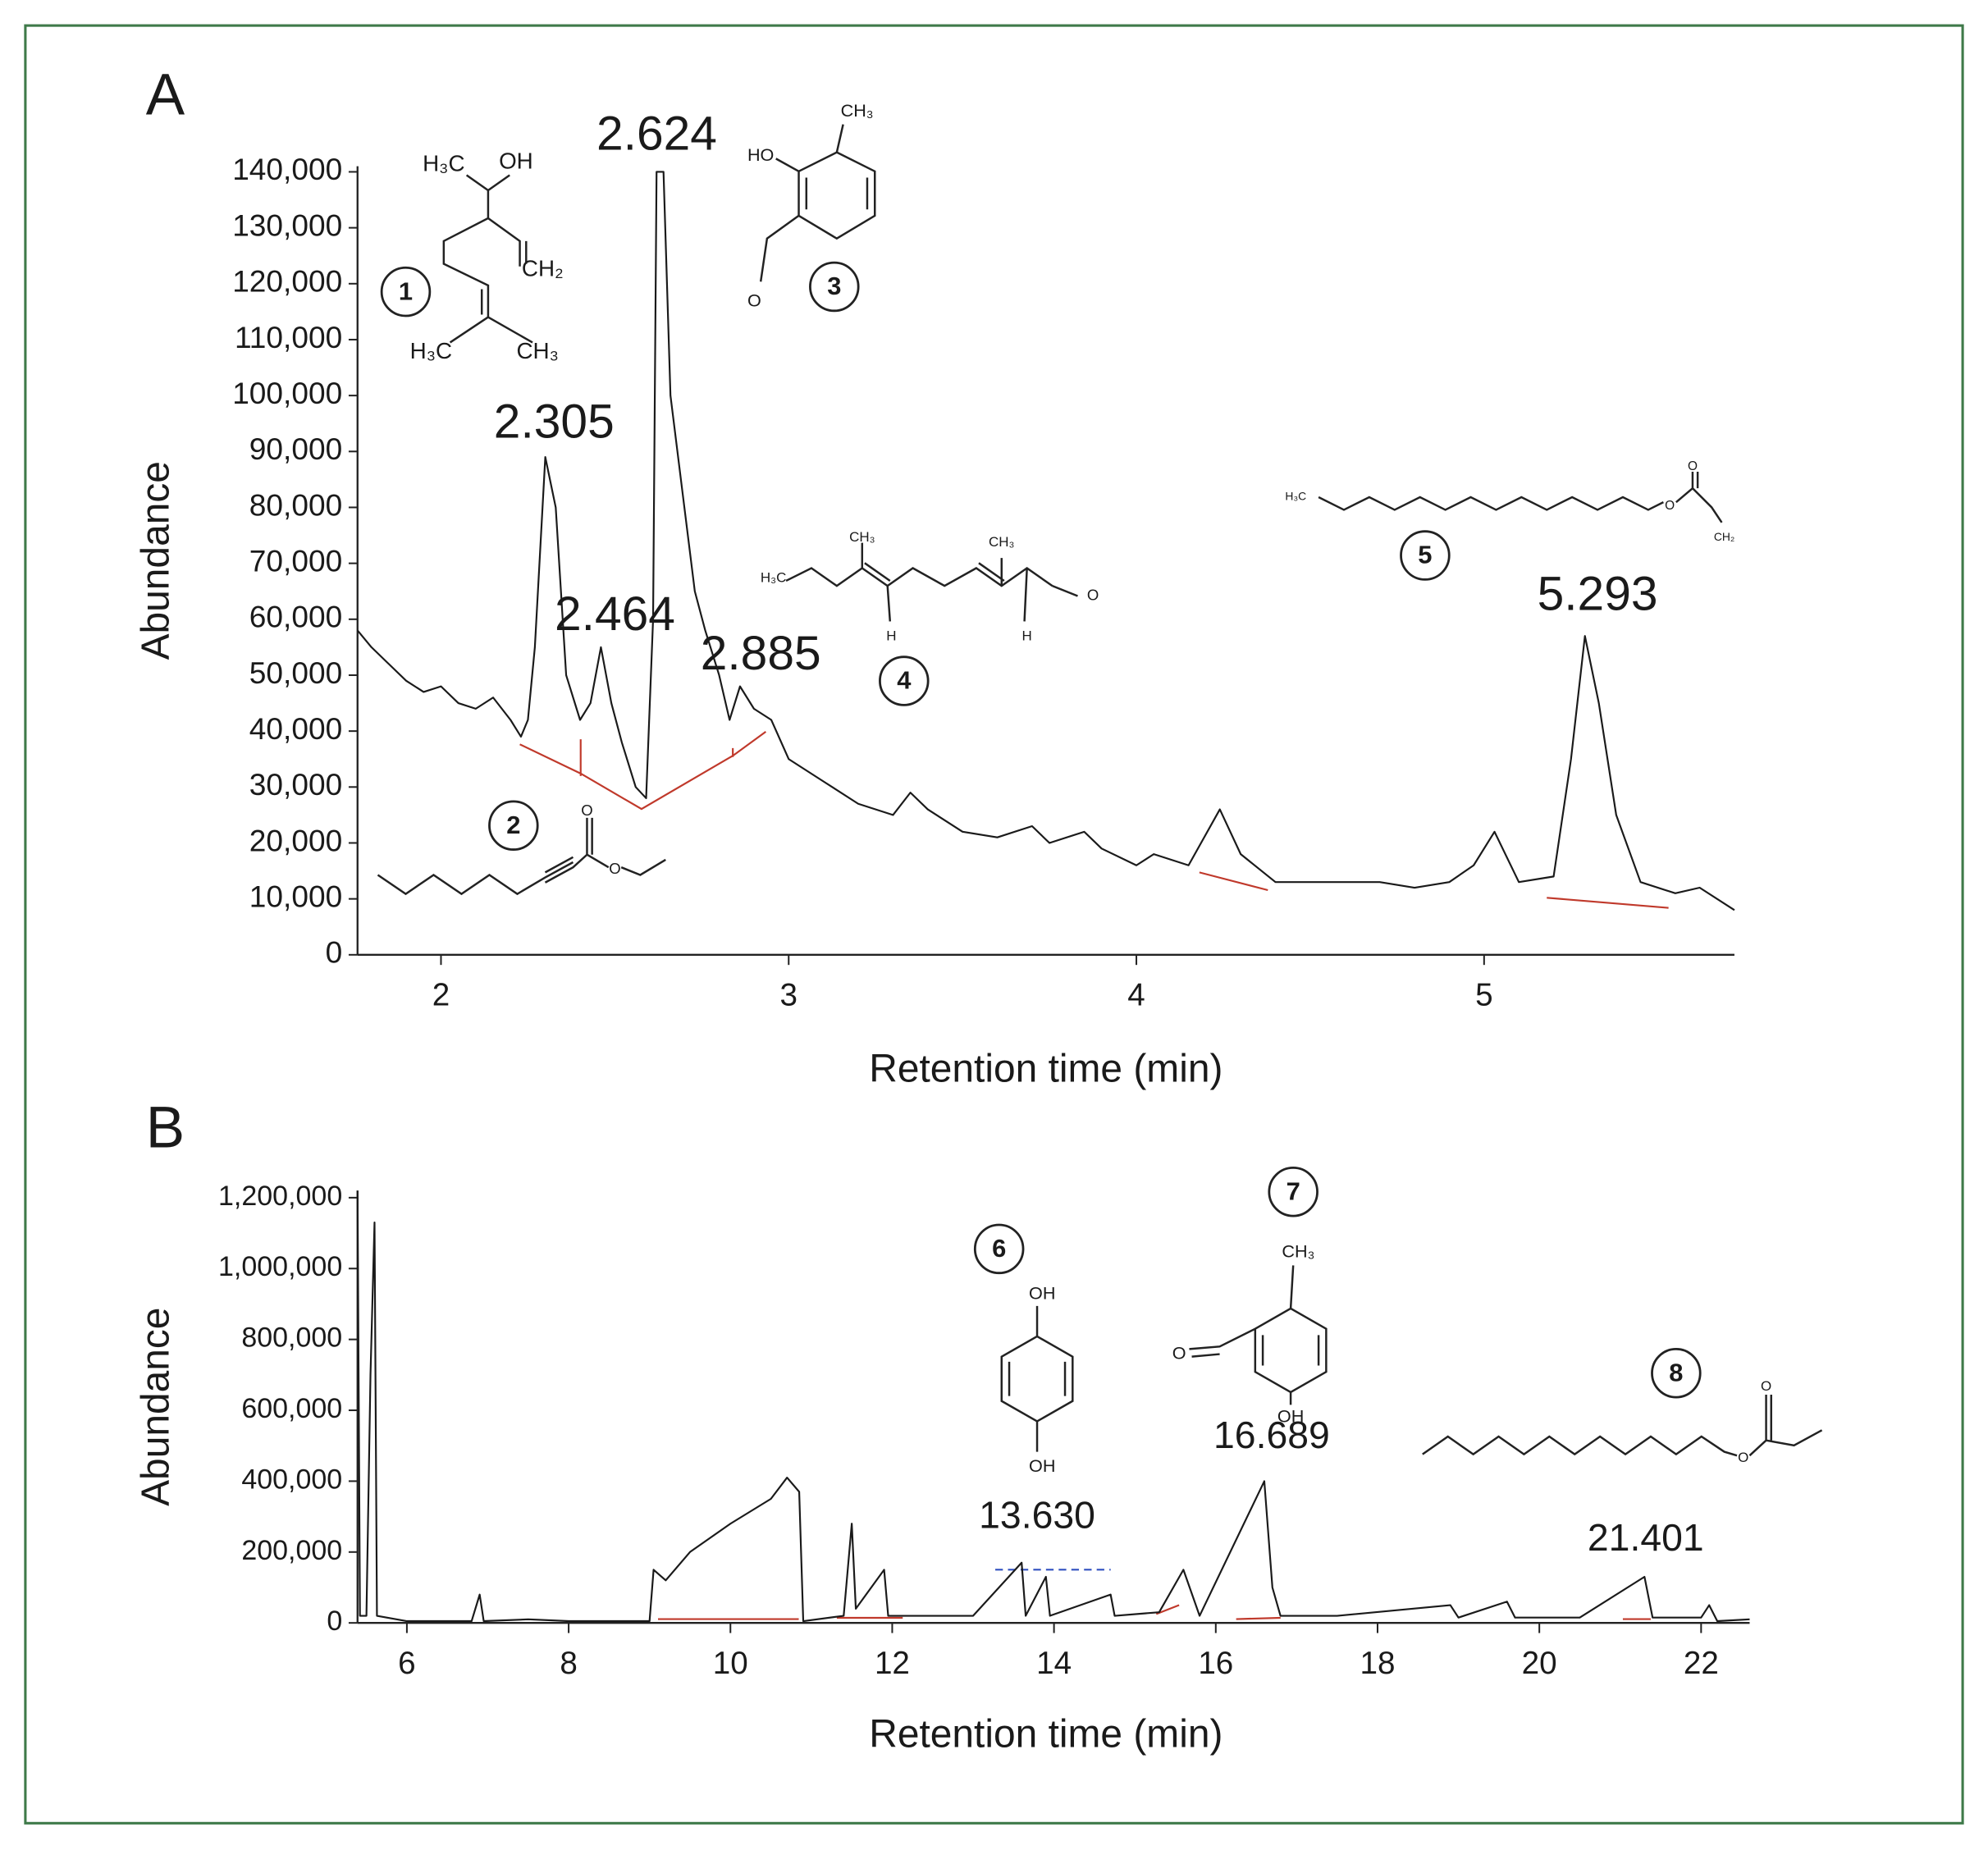  I want to click on y-tick-label: 800,000, so click(292, 1338).